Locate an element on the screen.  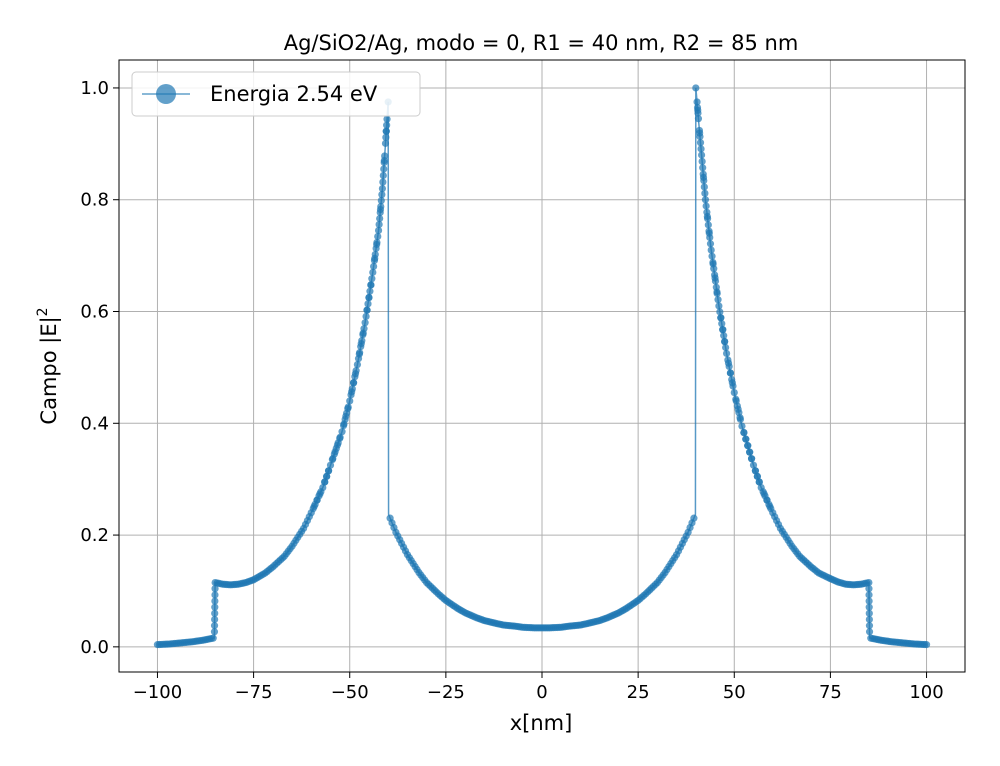
legend: Energia 2.54 eV is located at coordinates (276, 94).